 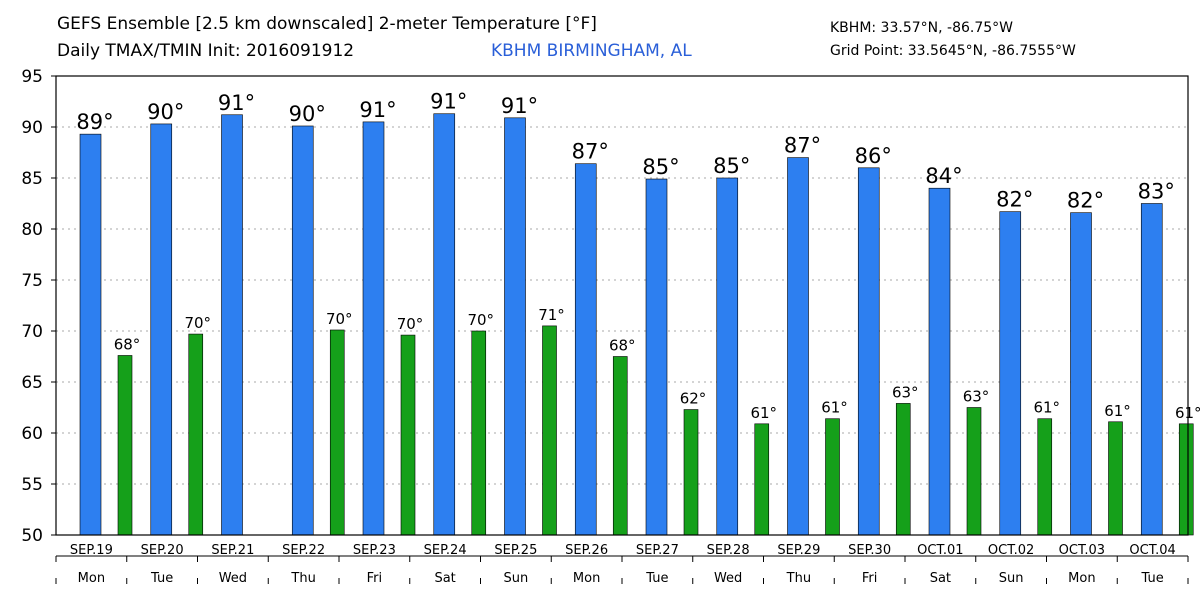 What do you see at coordinates (586, 550) in the screenshot?
I see `date-label: SEP.26` at bounding box center [586, 550].